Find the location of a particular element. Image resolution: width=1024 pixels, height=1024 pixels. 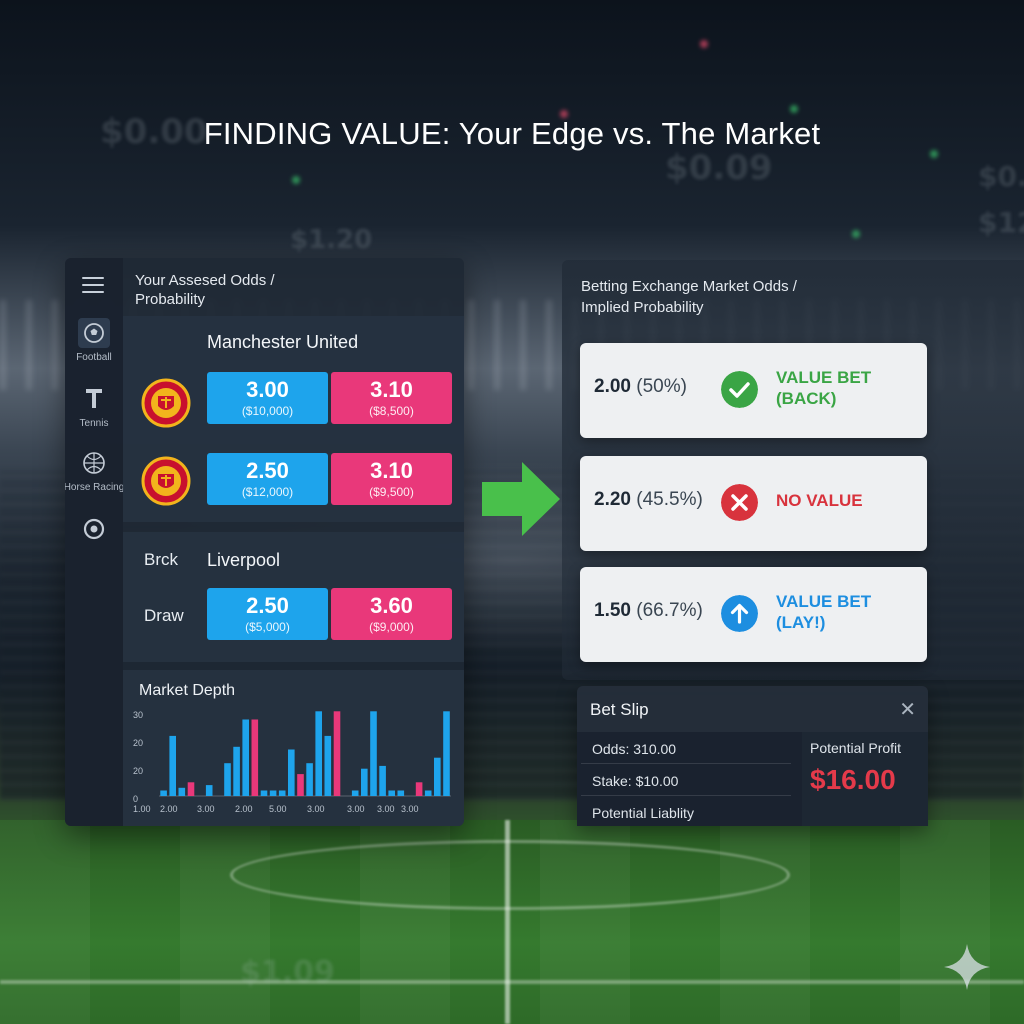

arrow-right-icon is located at coordinates (521, 499).